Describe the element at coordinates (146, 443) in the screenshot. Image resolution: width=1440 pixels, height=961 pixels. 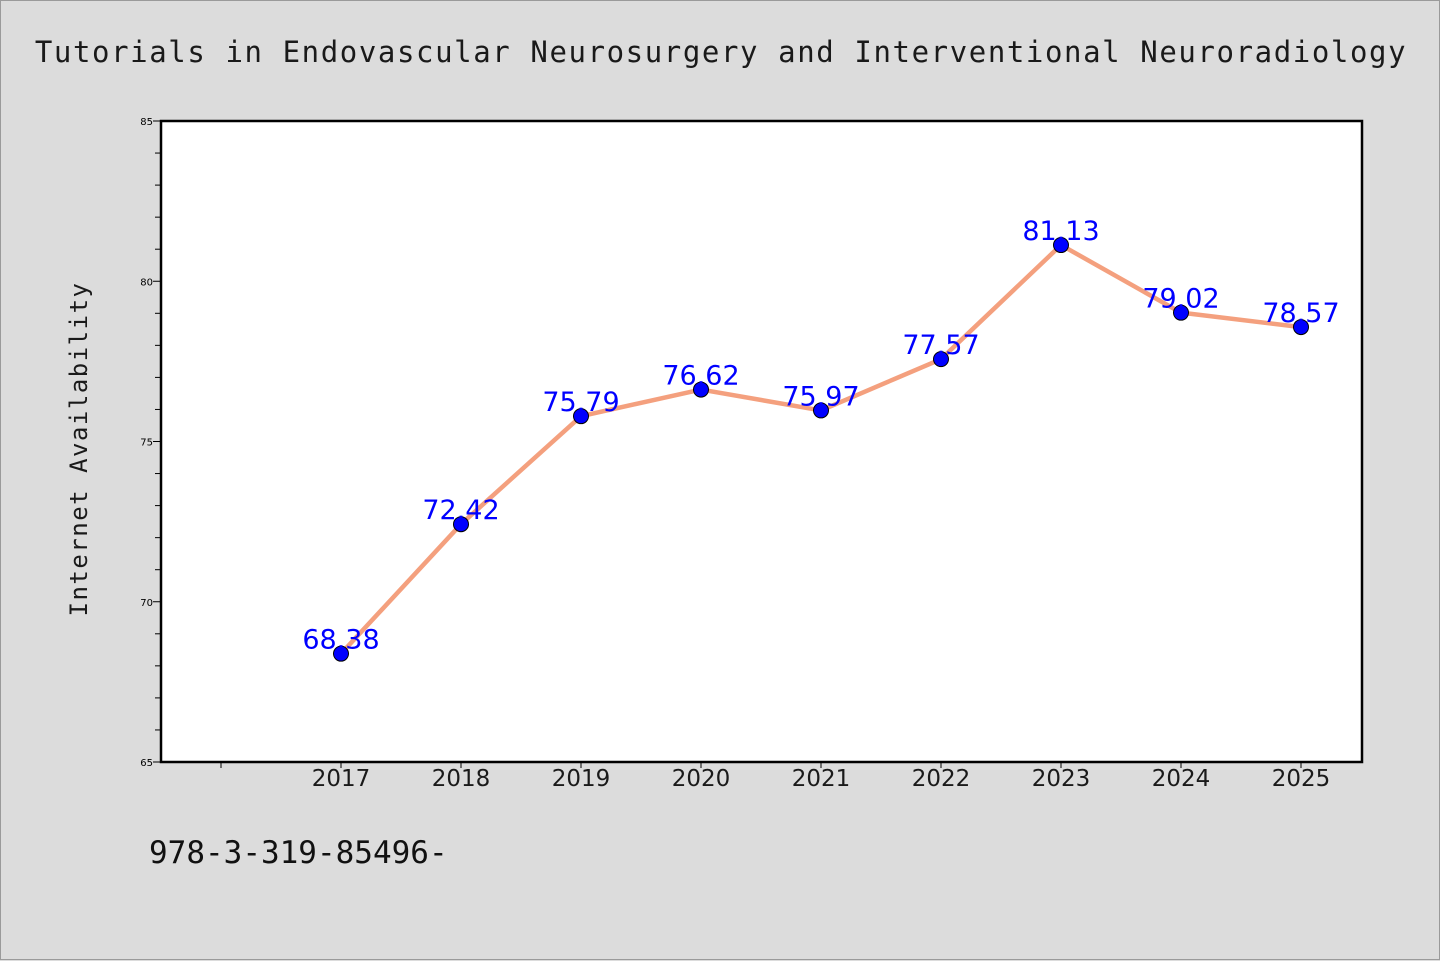
I see `y-tick-label: 75` at that location.